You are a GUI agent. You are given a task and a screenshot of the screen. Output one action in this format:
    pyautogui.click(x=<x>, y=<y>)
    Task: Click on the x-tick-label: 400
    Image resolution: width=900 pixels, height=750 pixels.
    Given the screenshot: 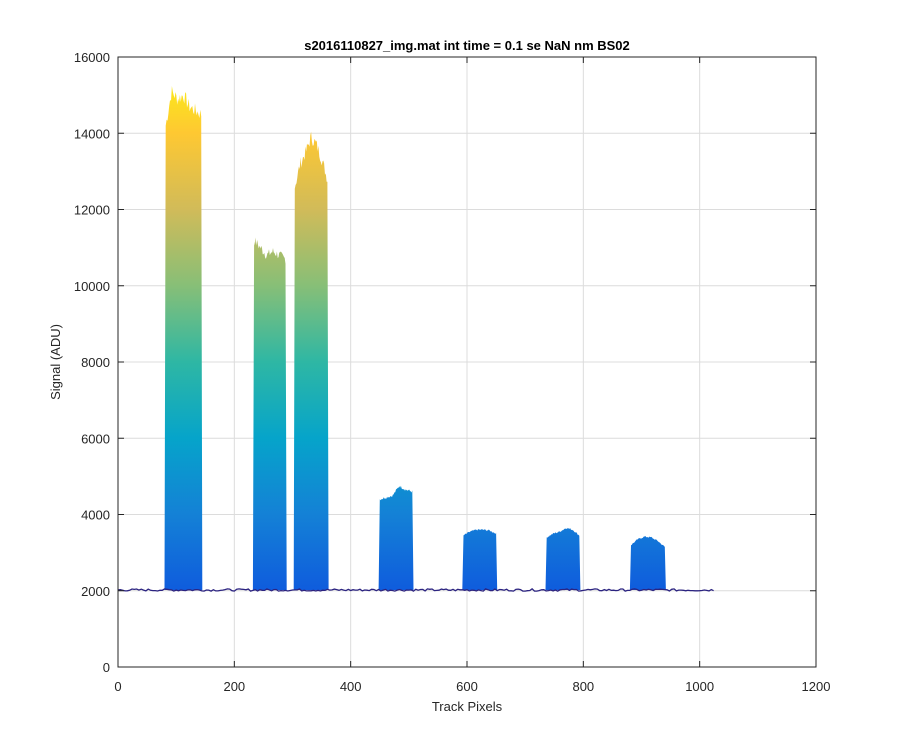 What is the action you would take?
    pyautogui.click(x=351, y=686)
    